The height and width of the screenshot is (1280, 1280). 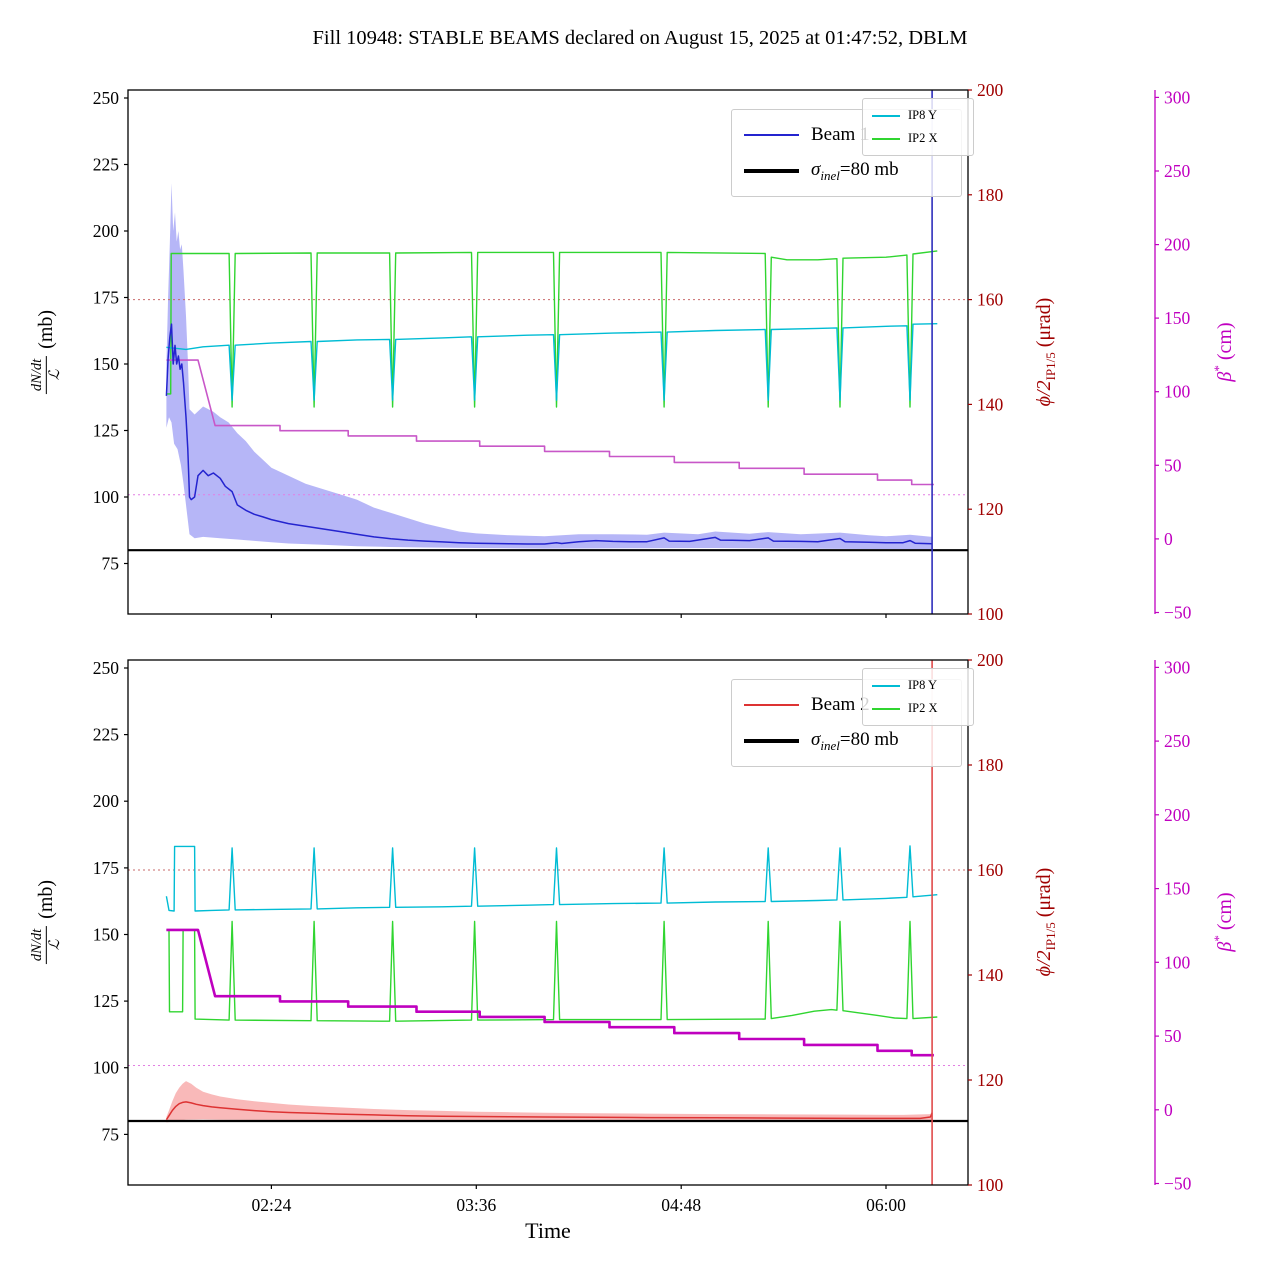 I want to click on left-axis-label-bottom: dN/dt ℒ (mb), so click(x=45, y=922).